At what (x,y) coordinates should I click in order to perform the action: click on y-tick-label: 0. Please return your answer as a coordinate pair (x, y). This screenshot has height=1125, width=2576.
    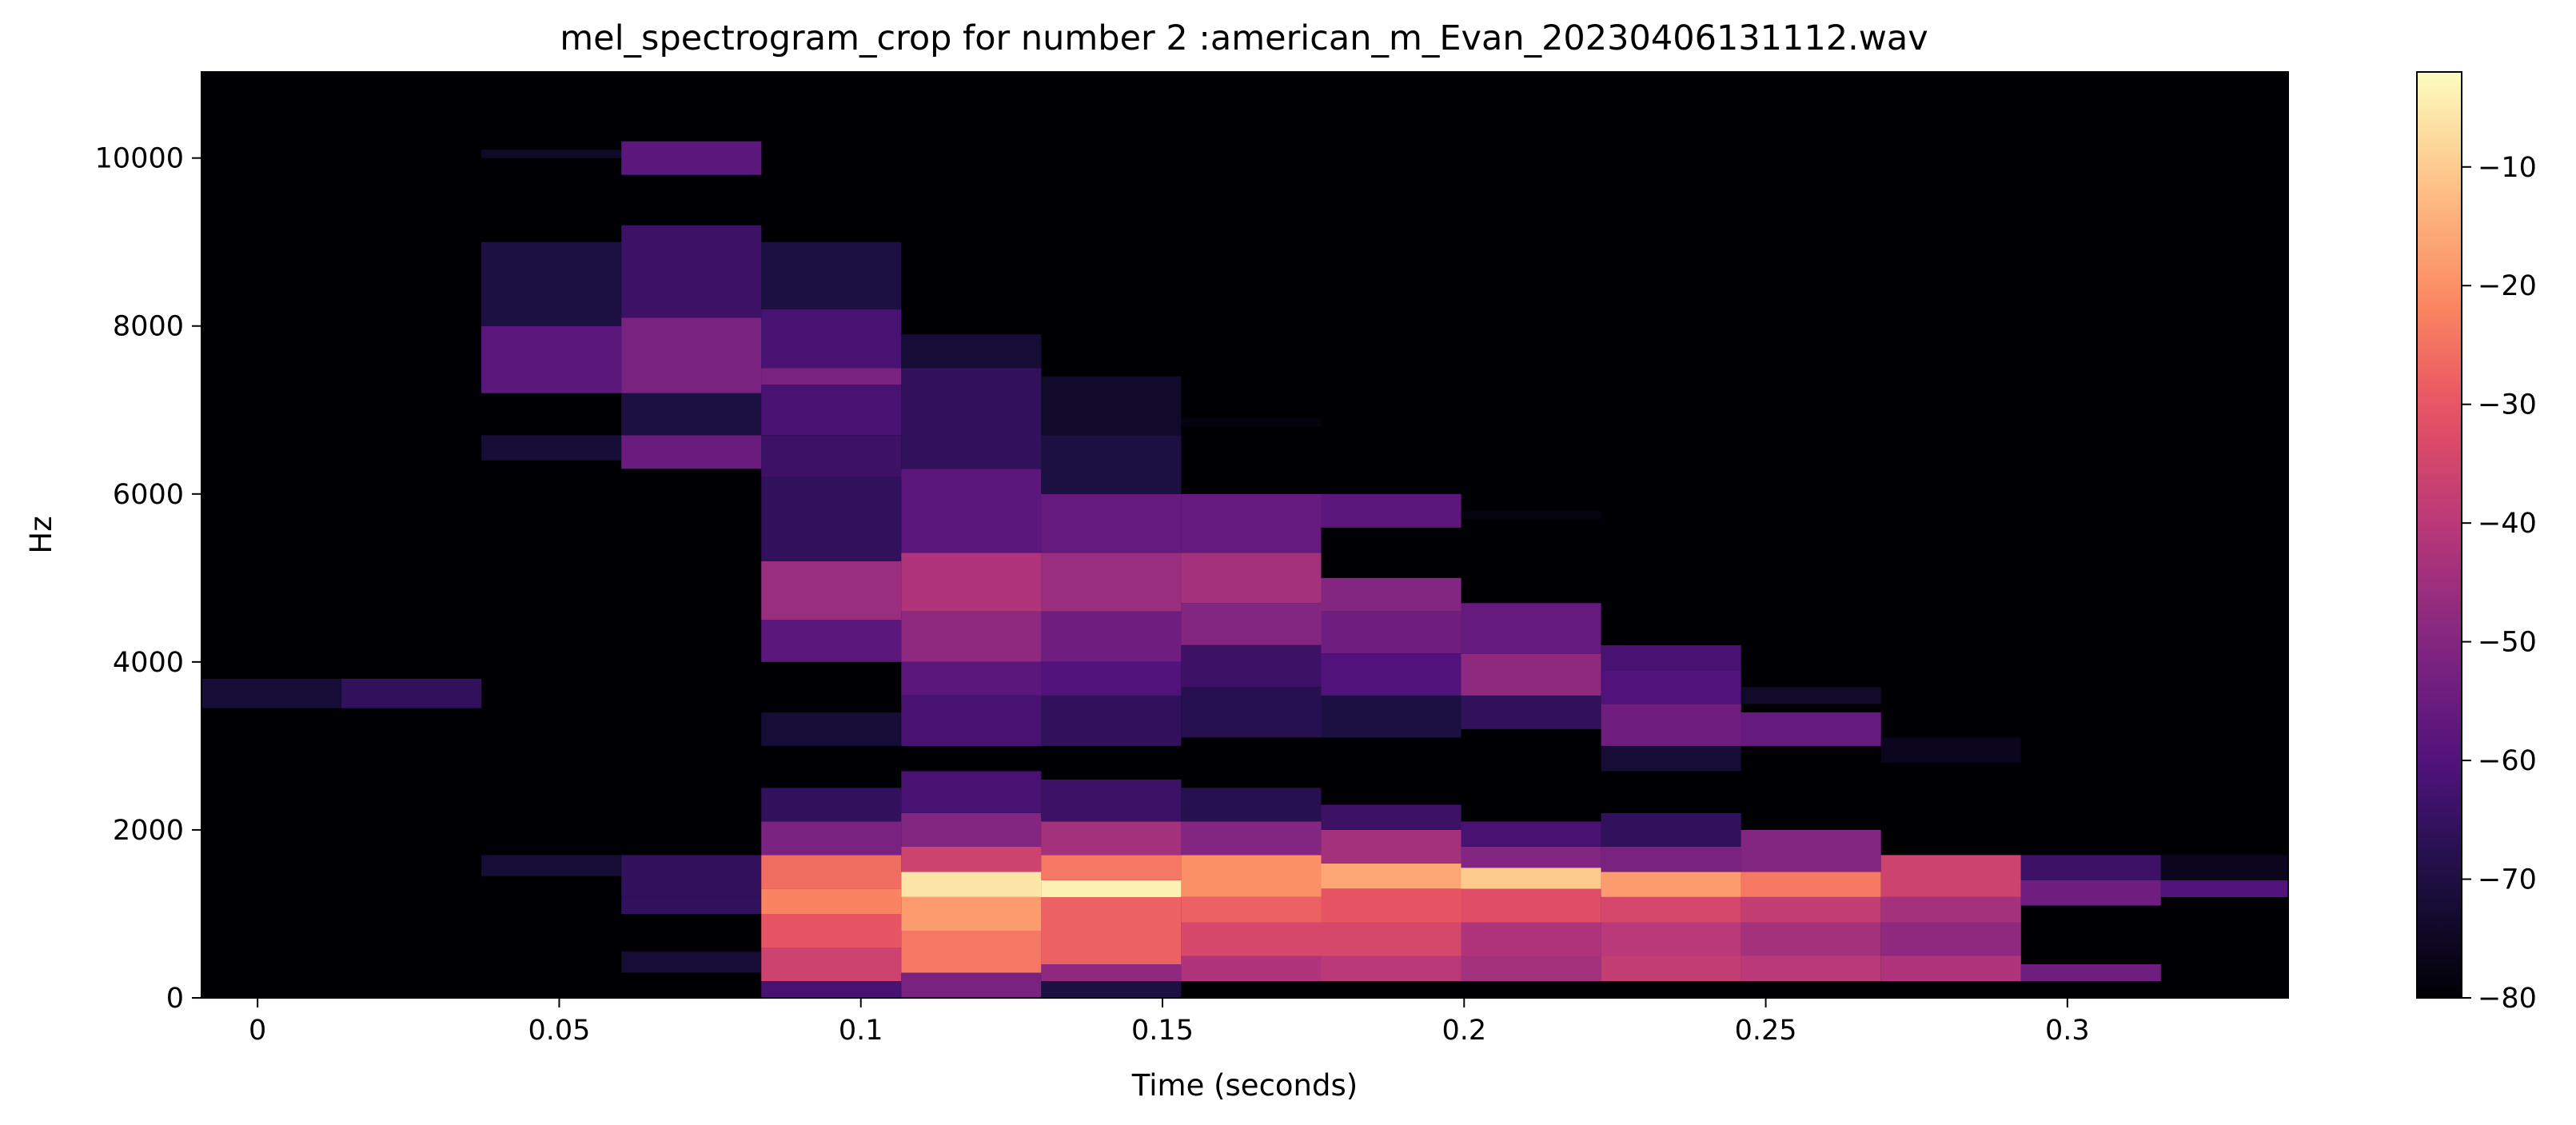
    Looking at the image, I should click on (175, 999).